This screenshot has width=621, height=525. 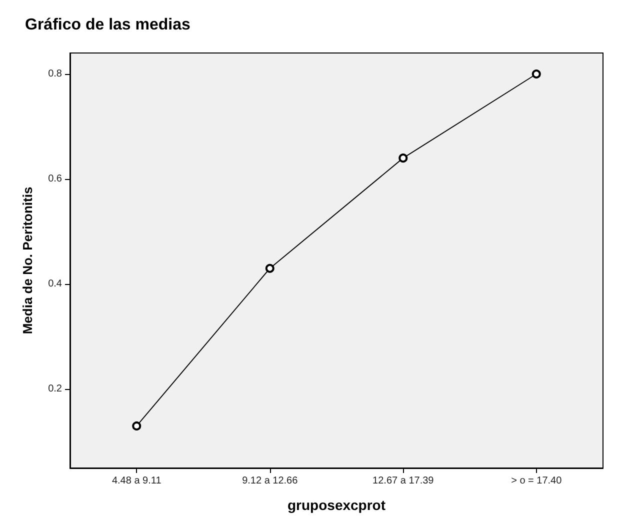 I want to click on x-tick-label: 12.67 a 17.39, so click(x=403, y=481).